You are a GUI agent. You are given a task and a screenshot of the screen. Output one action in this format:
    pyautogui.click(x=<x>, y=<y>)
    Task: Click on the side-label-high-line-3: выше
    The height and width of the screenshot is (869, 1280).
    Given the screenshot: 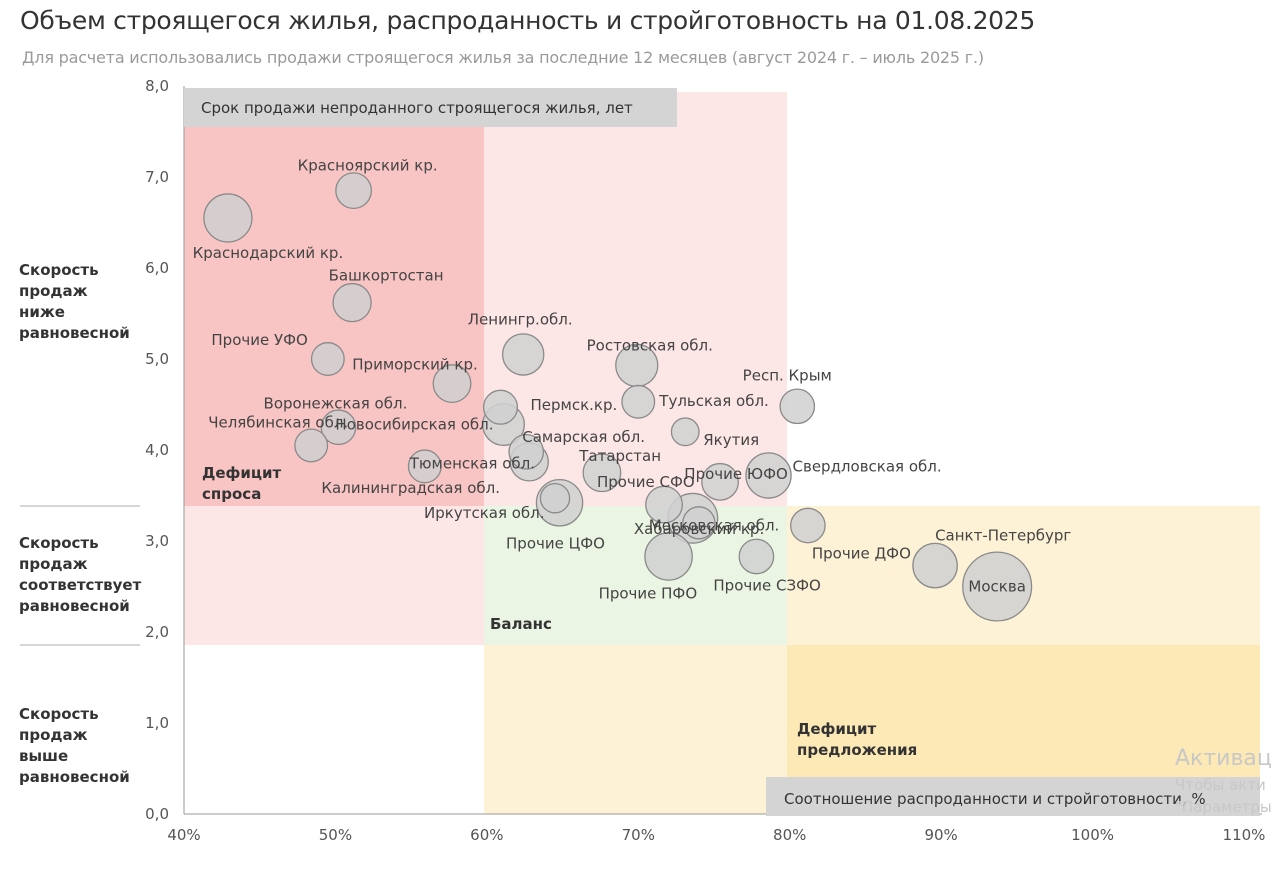 What is the action you would take?
    pyautogui.click(x=44, y=756)
    